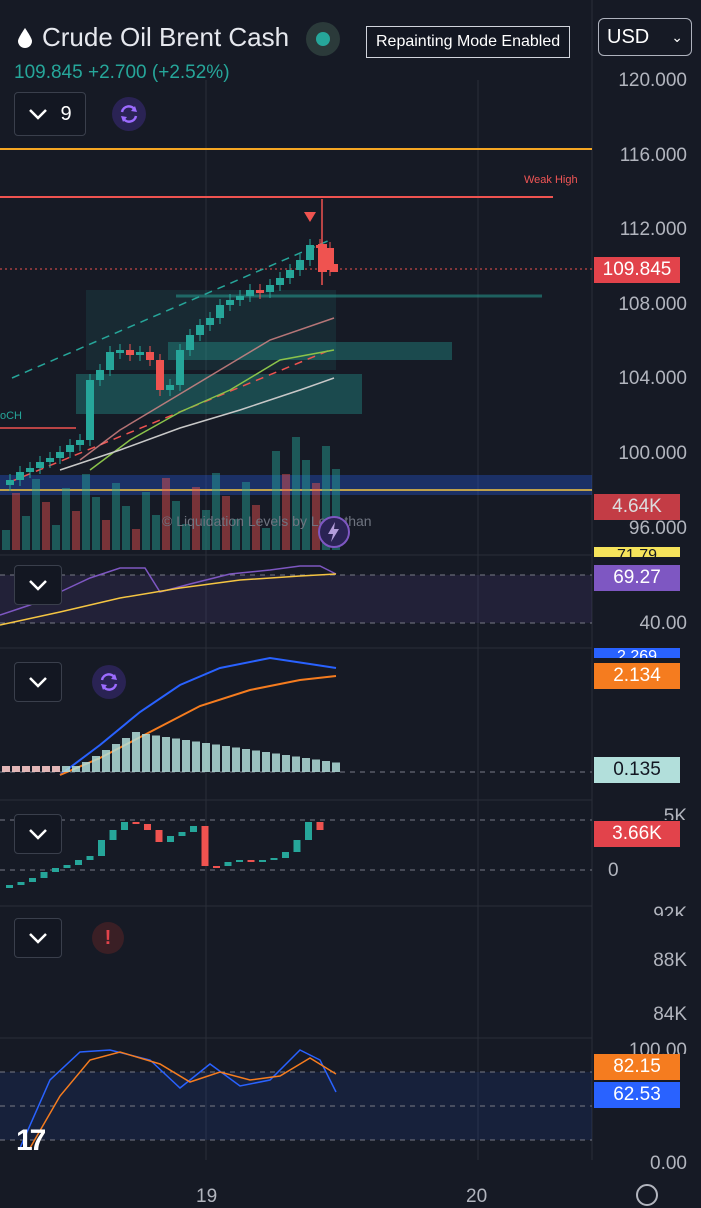 The image size is (701, 1208). I want to click on macd-collapse-button, so click(38, 682).